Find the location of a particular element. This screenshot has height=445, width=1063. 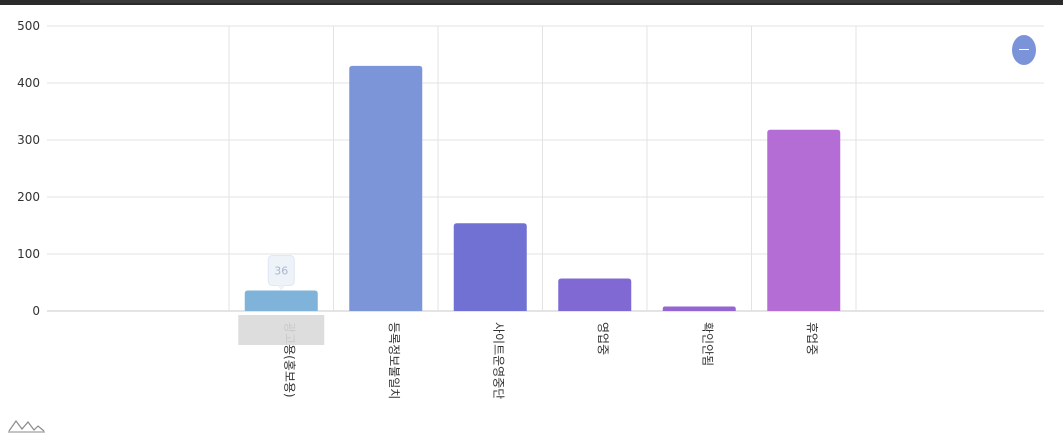

x-axis-ticks: 광고용(홍보용) 등록정보불일치 사이트운영중단 영업중 확인안됨 휴업중 is located at coordinates (550, 360).